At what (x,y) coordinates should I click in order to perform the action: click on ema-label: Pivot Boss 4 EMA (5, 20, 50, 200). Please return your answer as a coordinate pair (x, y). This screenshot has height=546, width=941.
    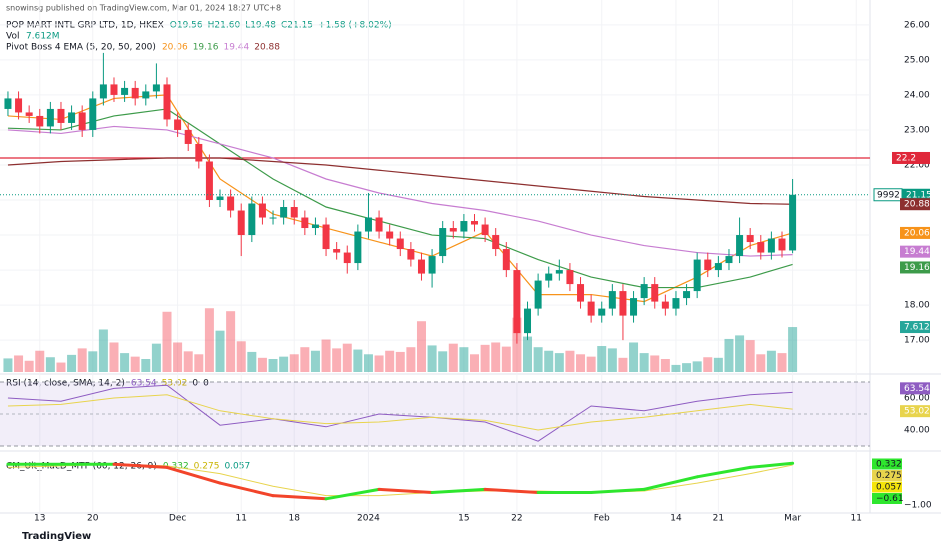
    Looking at the image, I should click on (81, 48).